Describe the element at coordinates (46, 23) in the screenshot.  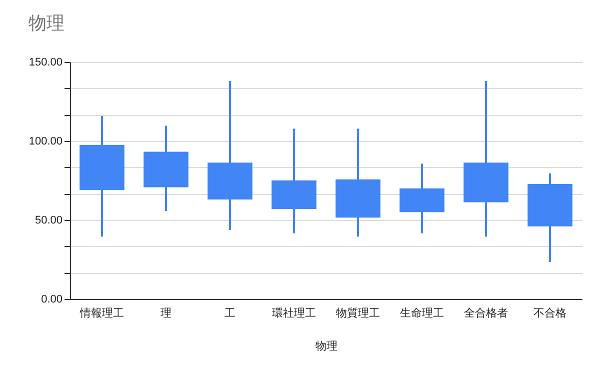
I see `chart-title: 物理` at that location.